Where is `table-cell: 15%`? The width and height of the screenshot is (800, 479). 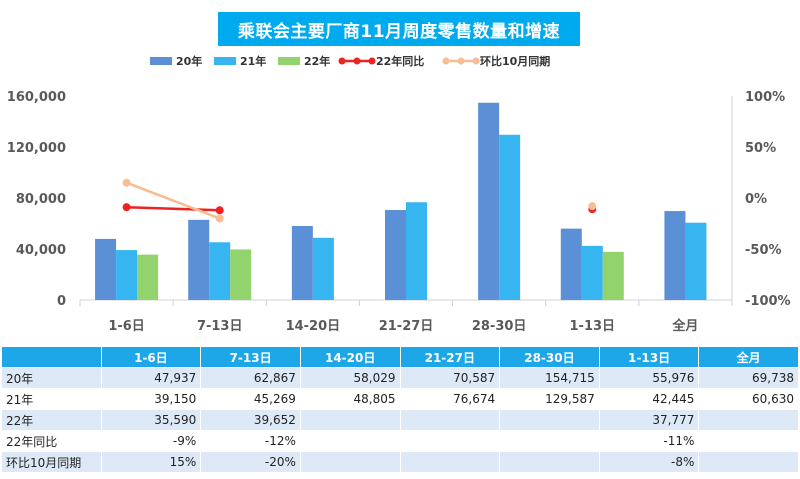
table-cell: 15% is located at coordinates (151, 462).